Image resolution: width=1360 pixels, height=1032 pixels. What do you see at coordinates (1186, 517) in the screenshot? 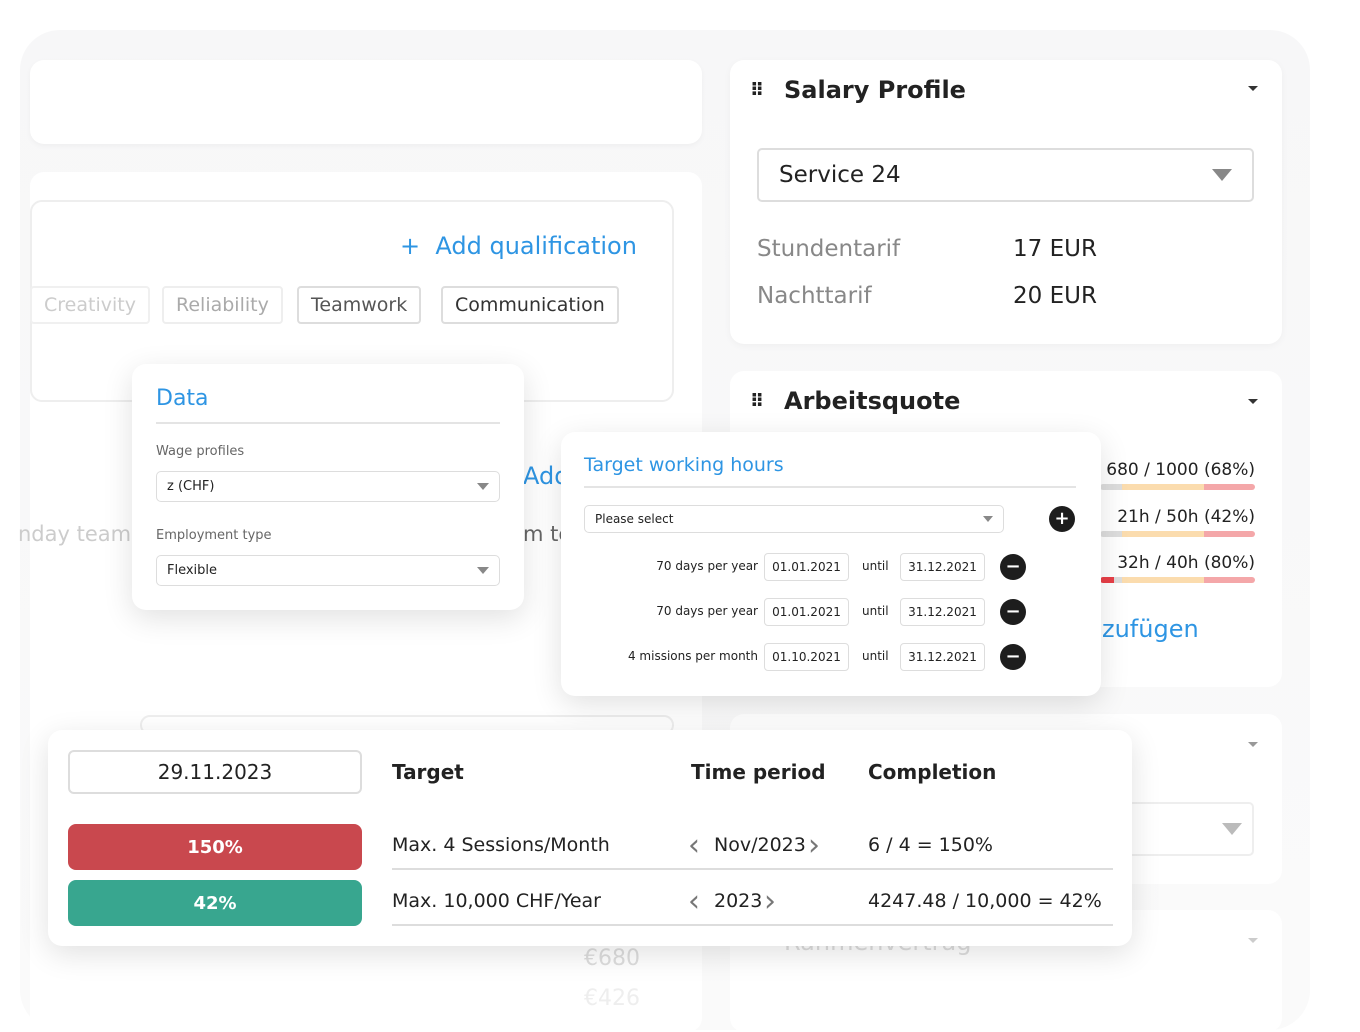
I see `quota-text: 21h / 50h (42%)` at bounding box center [1186, 517].